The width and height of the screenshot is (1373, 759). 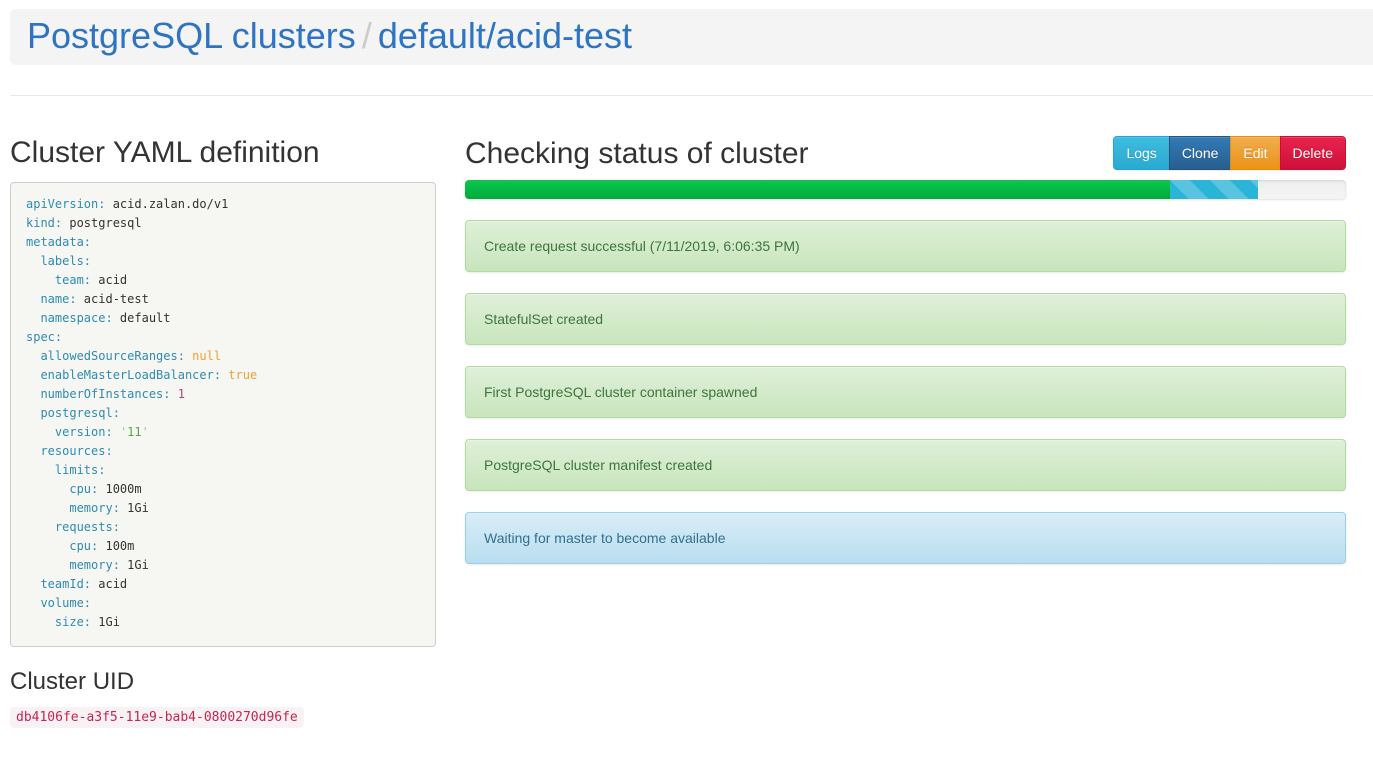 What do you see at coordinates (905, 538) in the screenshot?
I see `status-alert-info: Waiting for master to become available` at bounding box center [905, 538].